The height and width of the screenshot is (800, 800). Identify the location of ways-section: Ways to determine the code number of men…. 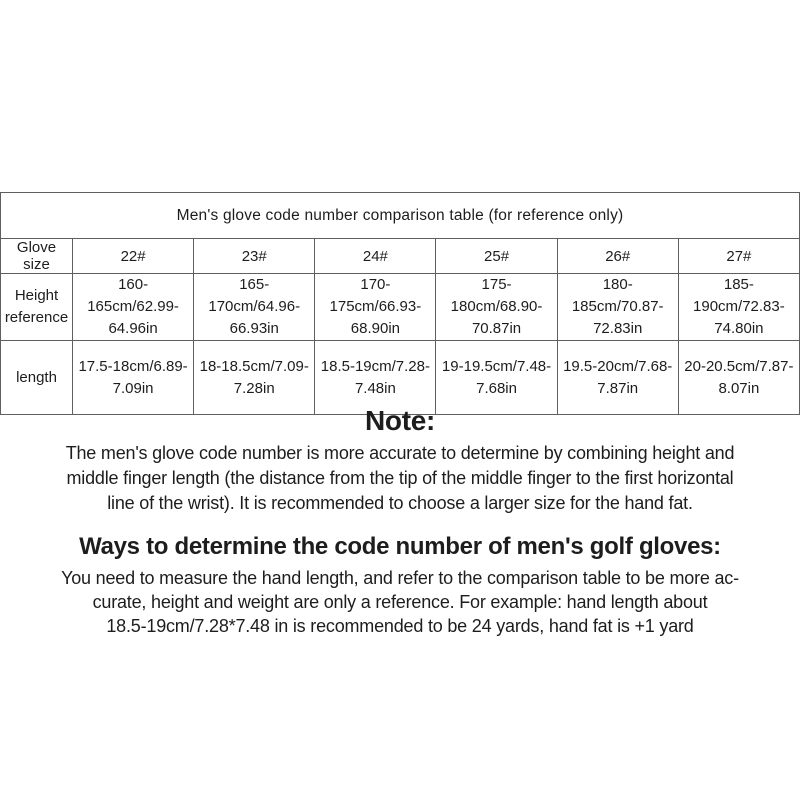
(400, 583).